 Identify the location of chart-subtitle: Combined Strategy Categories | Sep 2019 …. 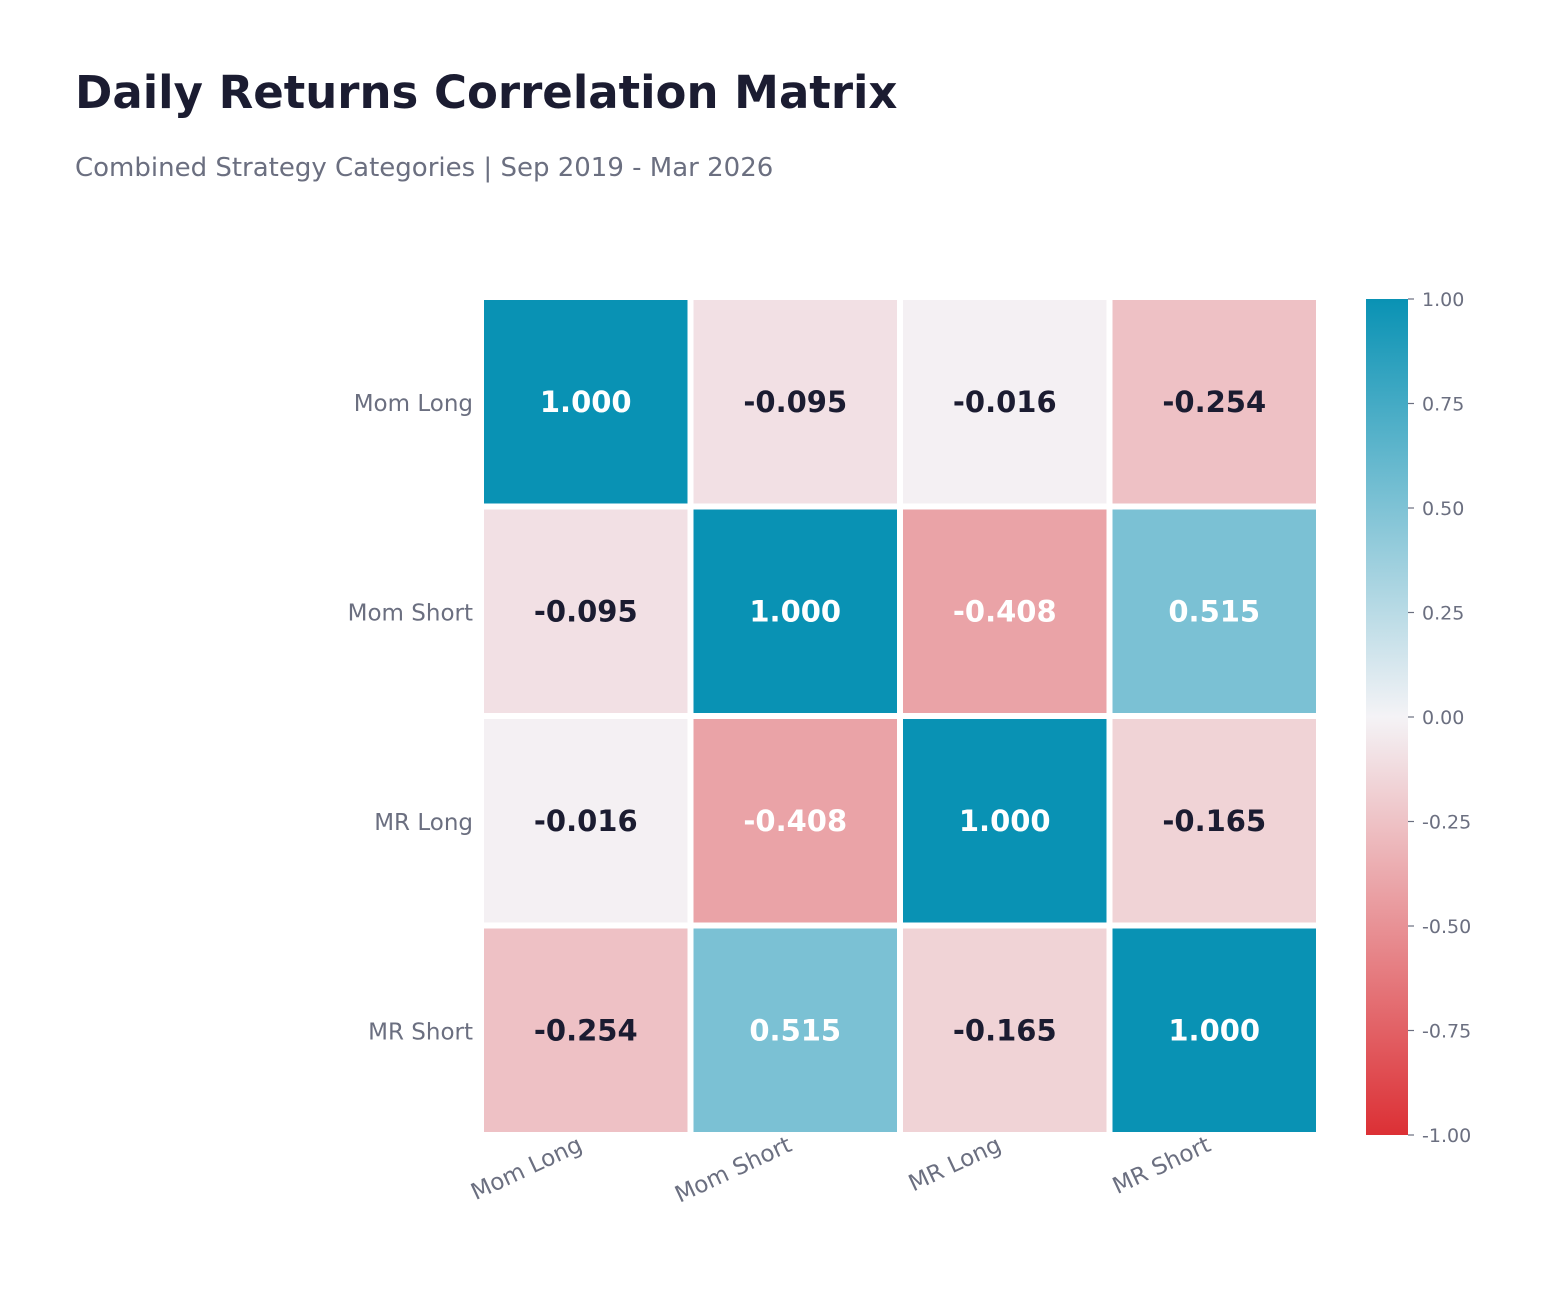
(424, 168).